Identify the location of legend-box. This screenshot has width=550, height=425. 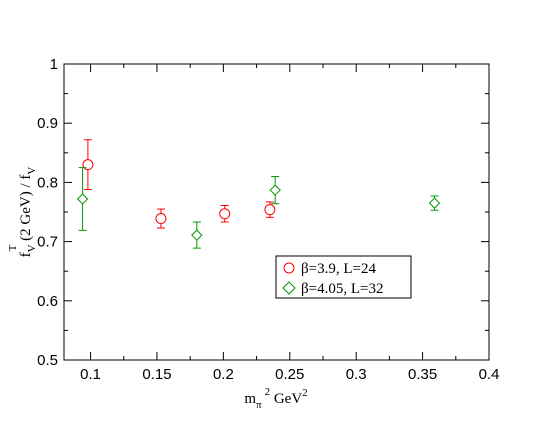
(343, 277).